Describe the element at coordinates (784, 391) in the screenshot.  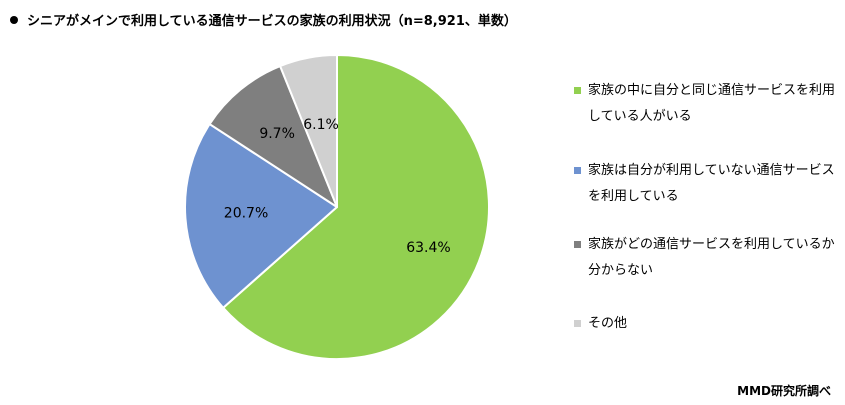
I see `source-note: MMD研究所調べ` at that location.